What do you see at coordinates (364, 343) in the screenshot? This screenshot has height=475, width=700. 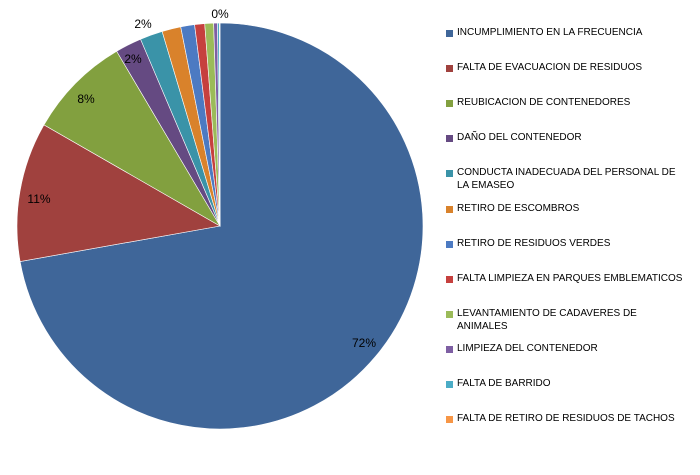 I see `slice-data-label: 72%` at bounding box center [364, 343].